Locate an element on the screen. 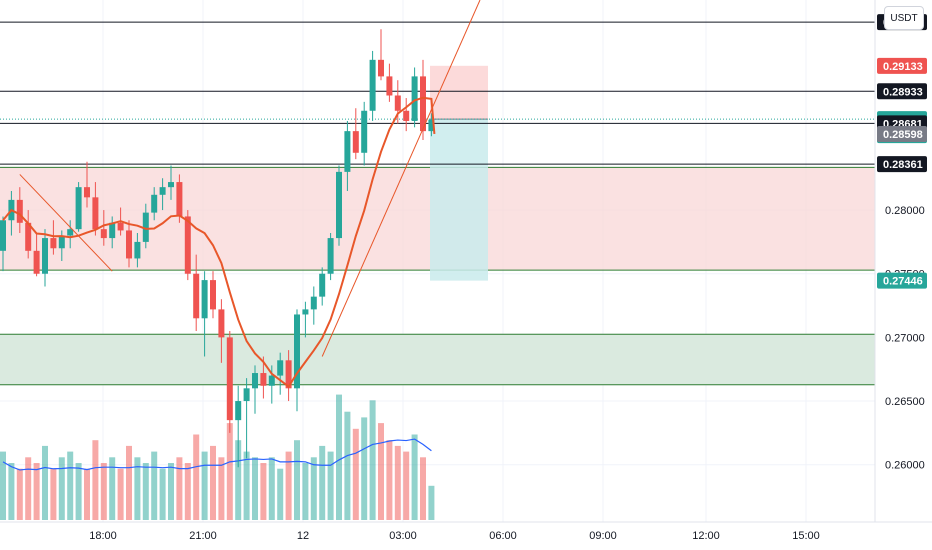 The image size is (932, 550). price-tick-label: 0.27000 is located at coordinates (905, 338).